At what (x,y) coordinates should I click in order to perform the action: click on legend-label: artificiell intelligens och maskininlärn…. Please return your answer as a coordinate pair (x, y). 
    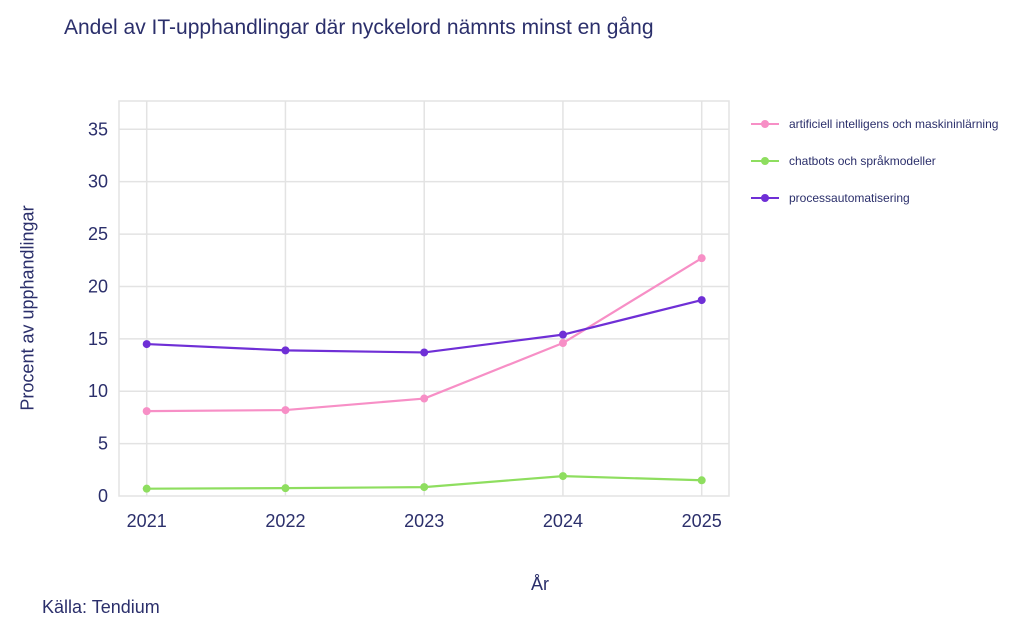
    Looking at the image, I should click on (894, 124).